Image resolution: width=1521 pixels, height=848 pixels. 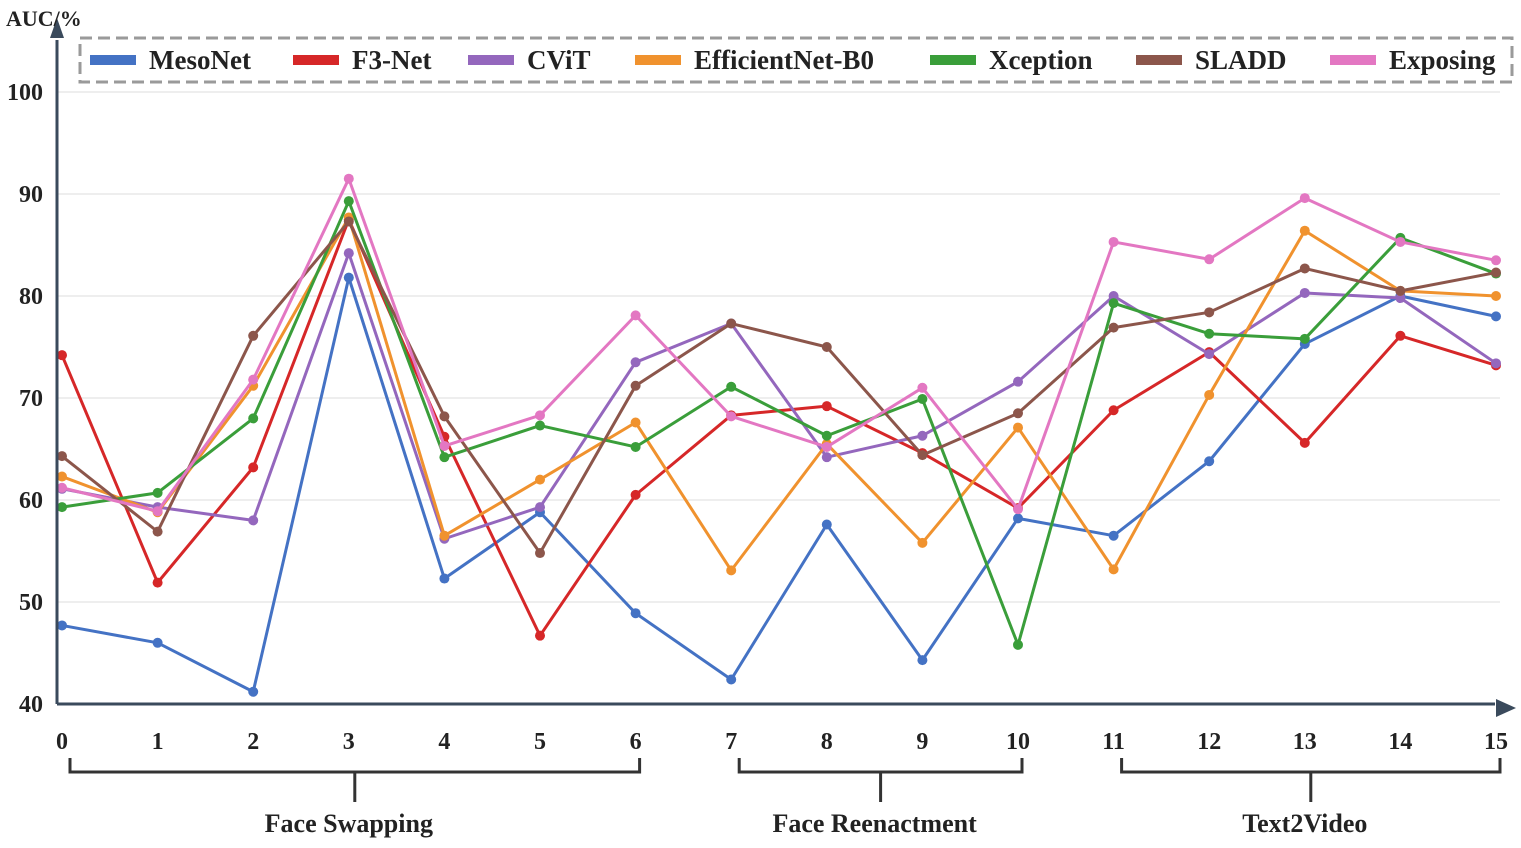 I want to click on x-tick-label: 10, so click(x=1018, y=742).